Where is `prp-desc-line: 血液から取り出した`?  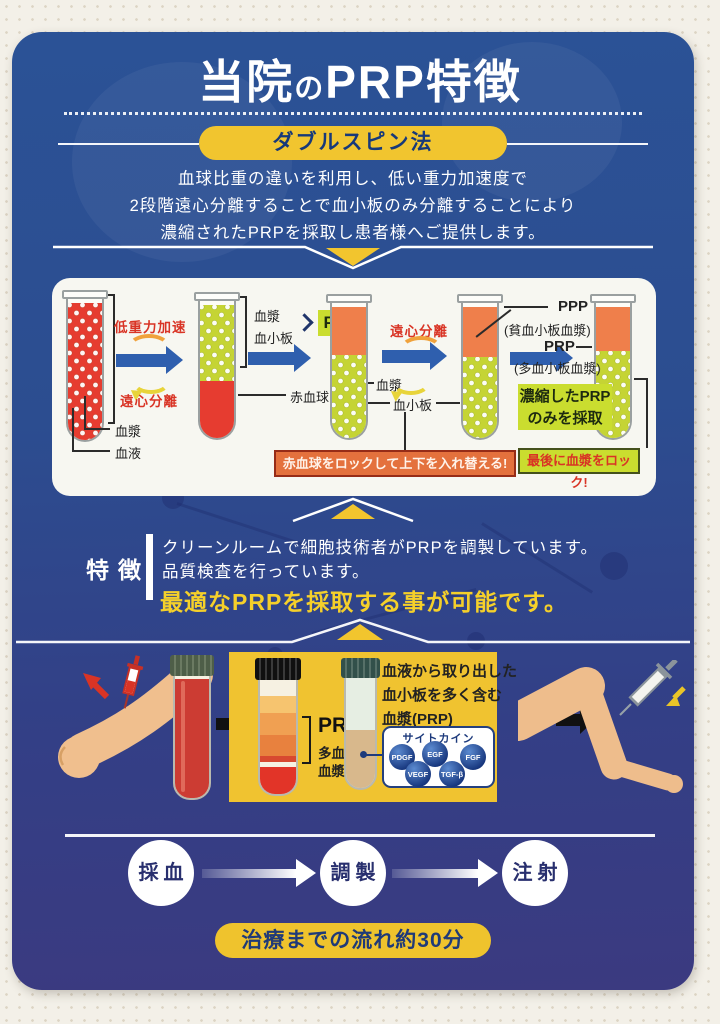
prp-desc-line: 血液から取り出した is located at coordinates (450, 671).